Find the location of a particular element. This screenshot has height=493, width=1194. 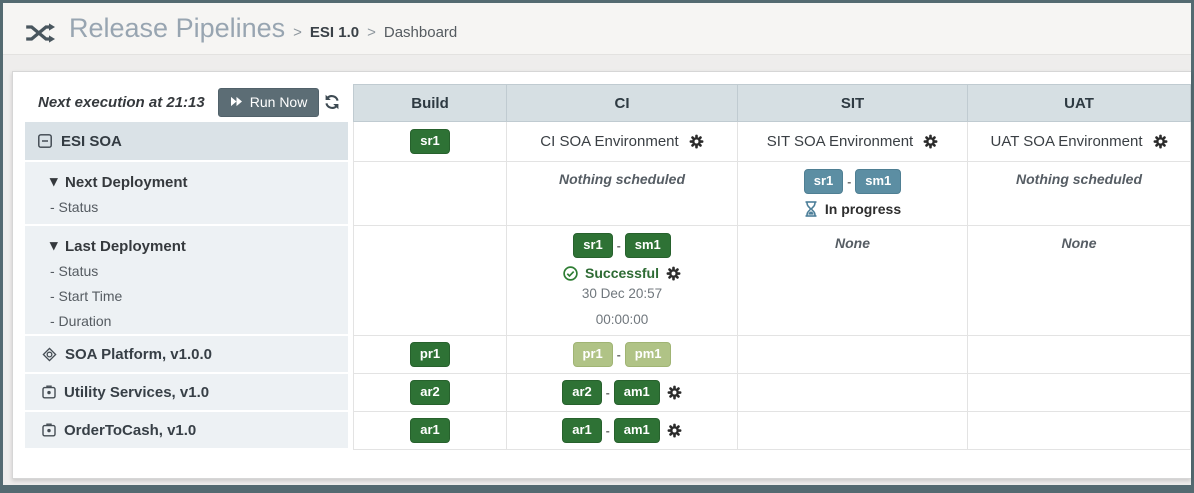

environment-name: SIT SOA Environment is located at coordinates (840, 141).